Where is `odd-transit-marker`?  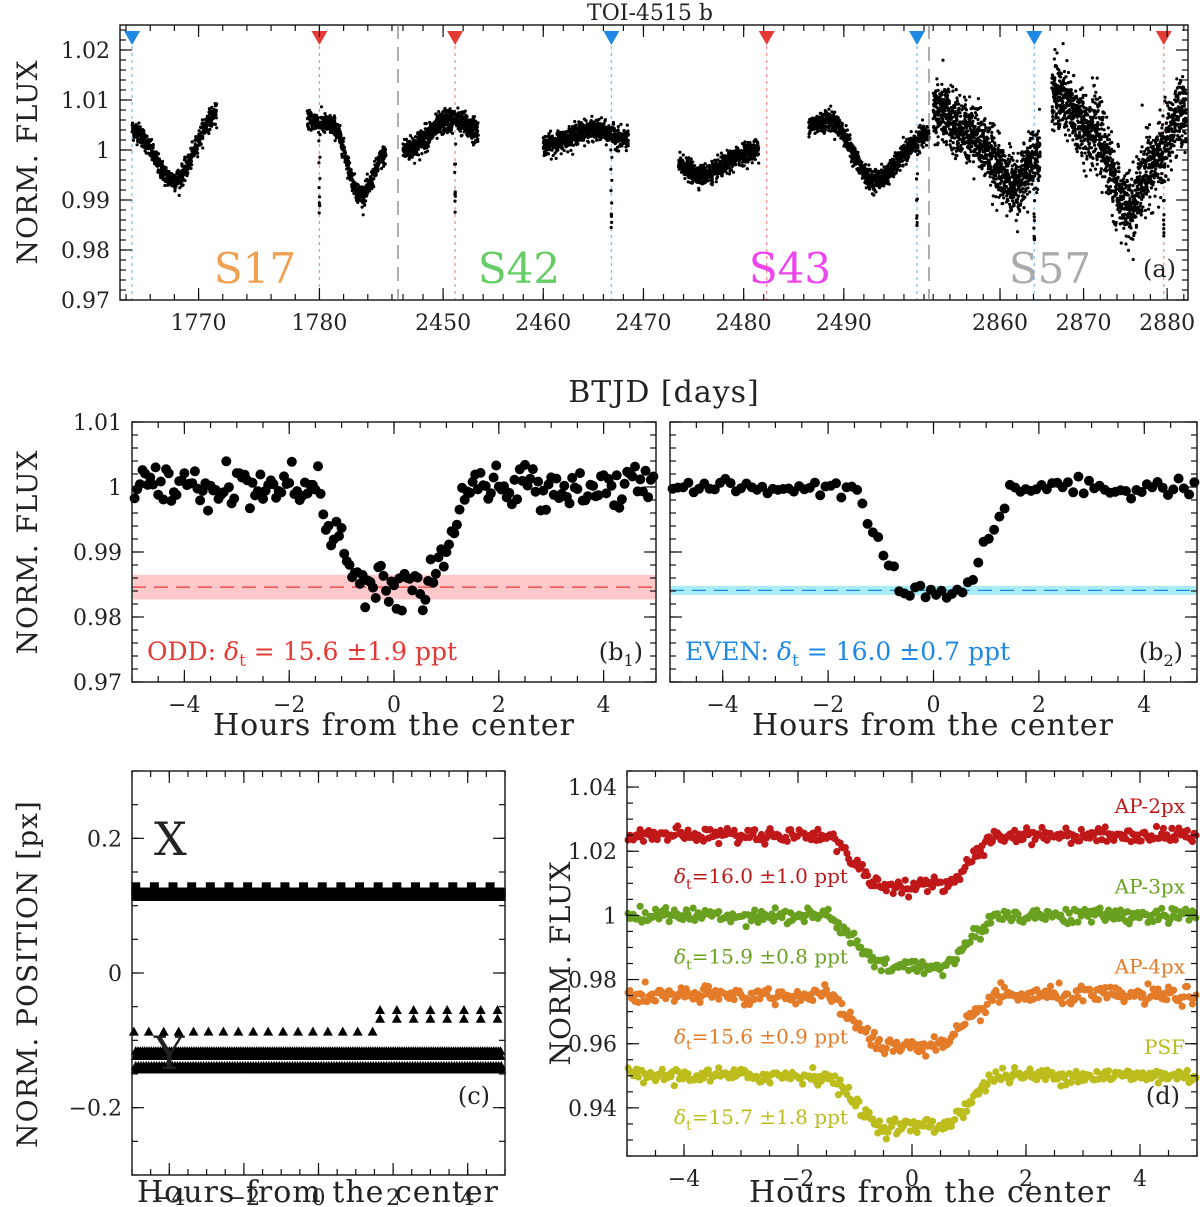
odd-transit-marker is located at coordinates (1163, 38).